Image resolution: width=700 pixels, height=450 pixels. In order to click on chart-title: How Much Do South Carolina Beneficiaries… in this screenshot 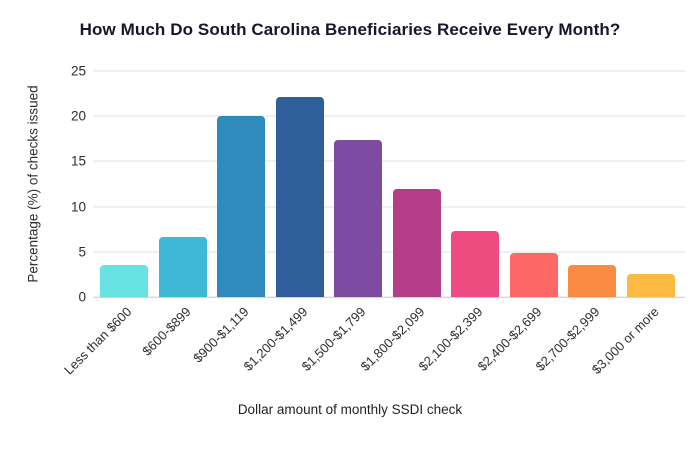, I will do `click(350, 29)`.